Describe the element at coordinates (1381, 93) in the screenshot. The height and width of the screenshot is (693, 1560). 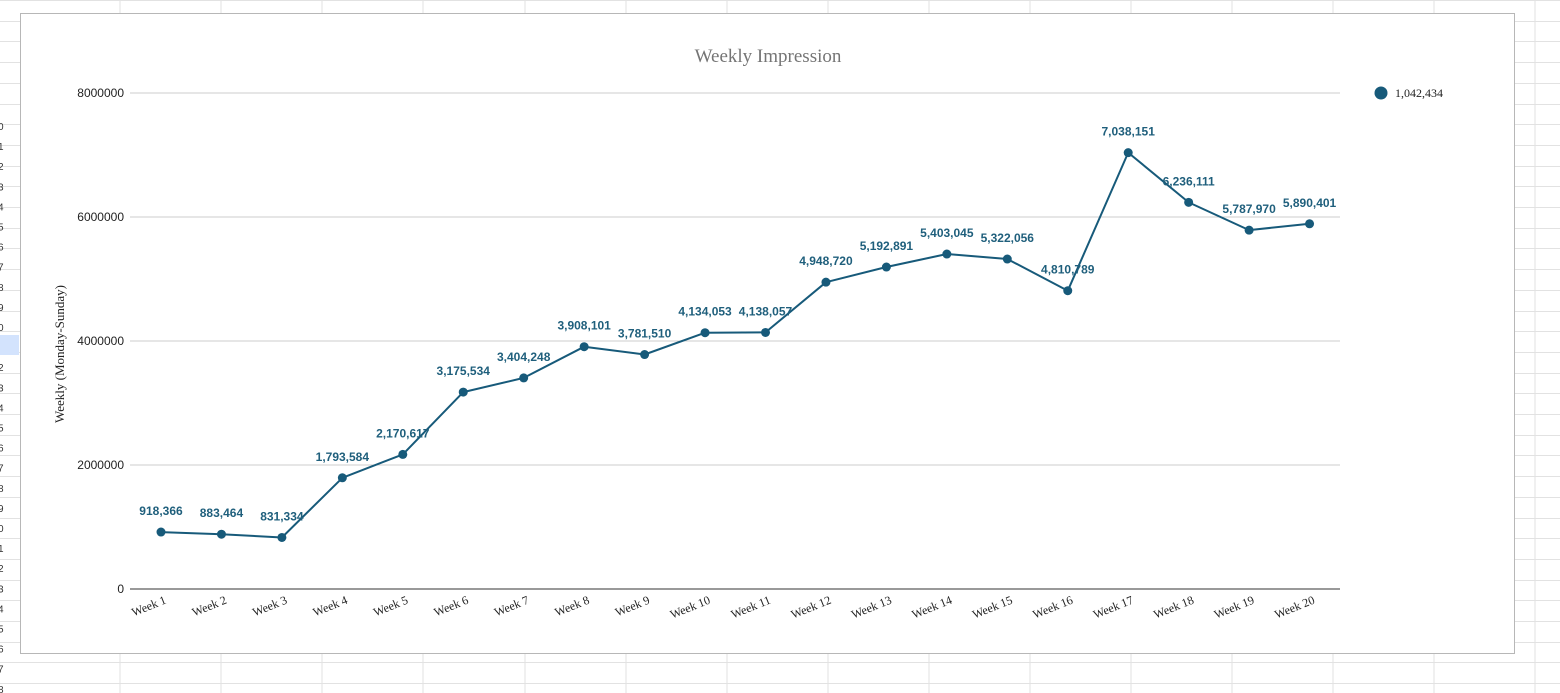
I see `legend-marker` at that location.